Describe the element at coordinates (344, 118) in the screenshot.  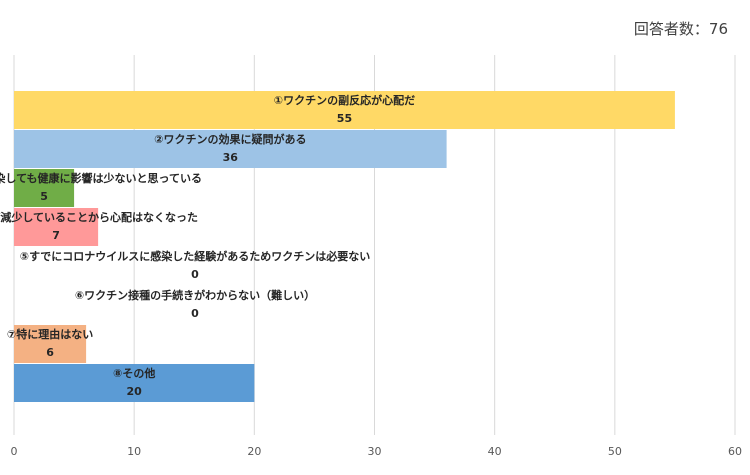
I see `data-label: 55` at that location.